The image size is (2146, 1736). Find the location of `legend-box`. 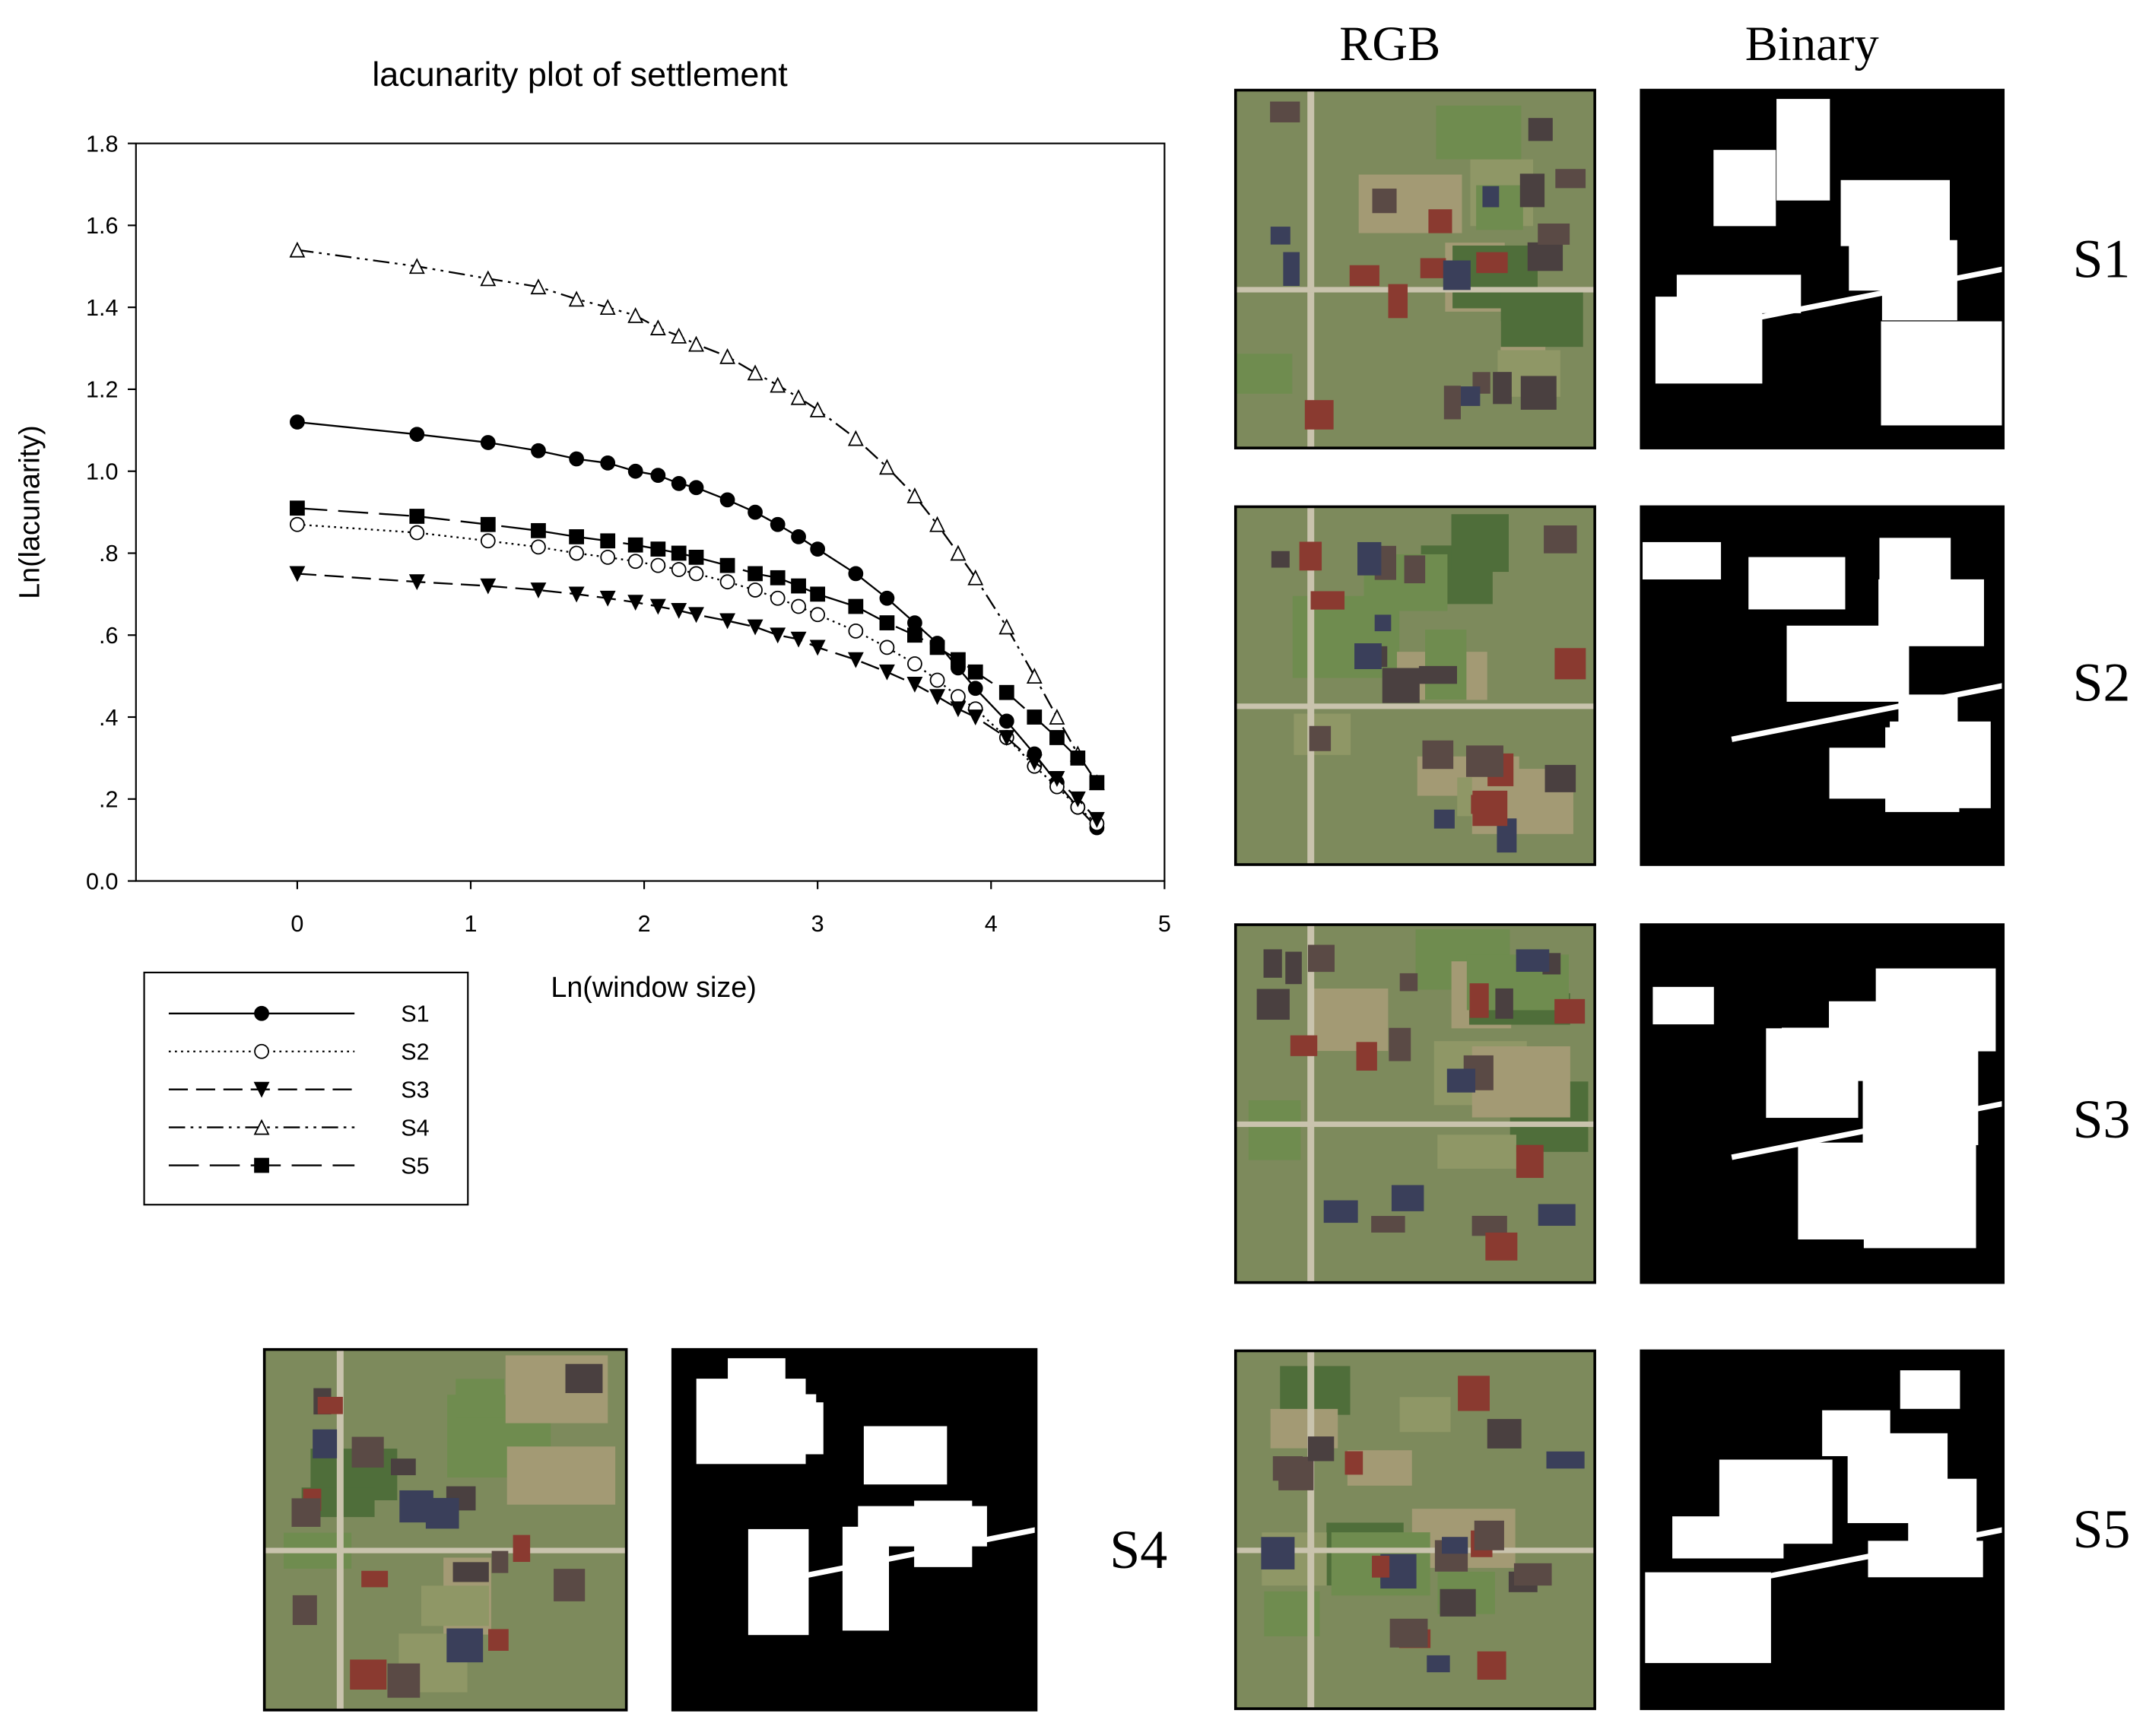

legend-box is located at coordinates (306, 1088).